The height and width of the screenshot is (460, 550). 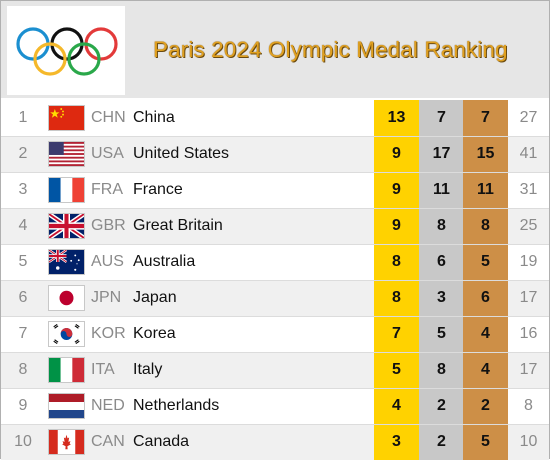 I want to click on country-code: CAN, so click(x=108, y=441).